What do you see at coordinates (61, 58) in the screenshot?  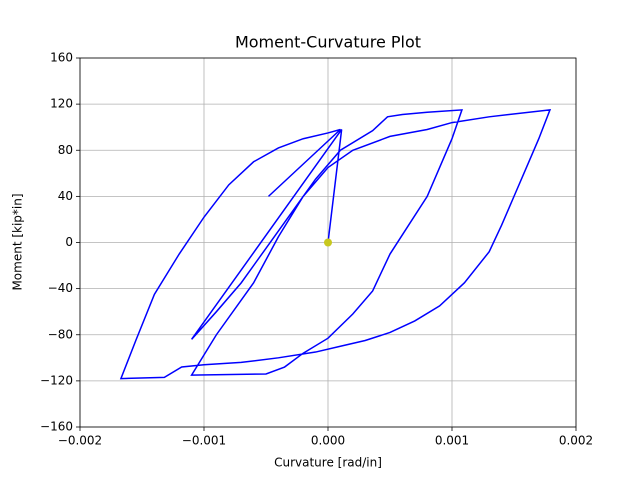 I see `y-tick-label: 160` at bounding box center [61, 58].